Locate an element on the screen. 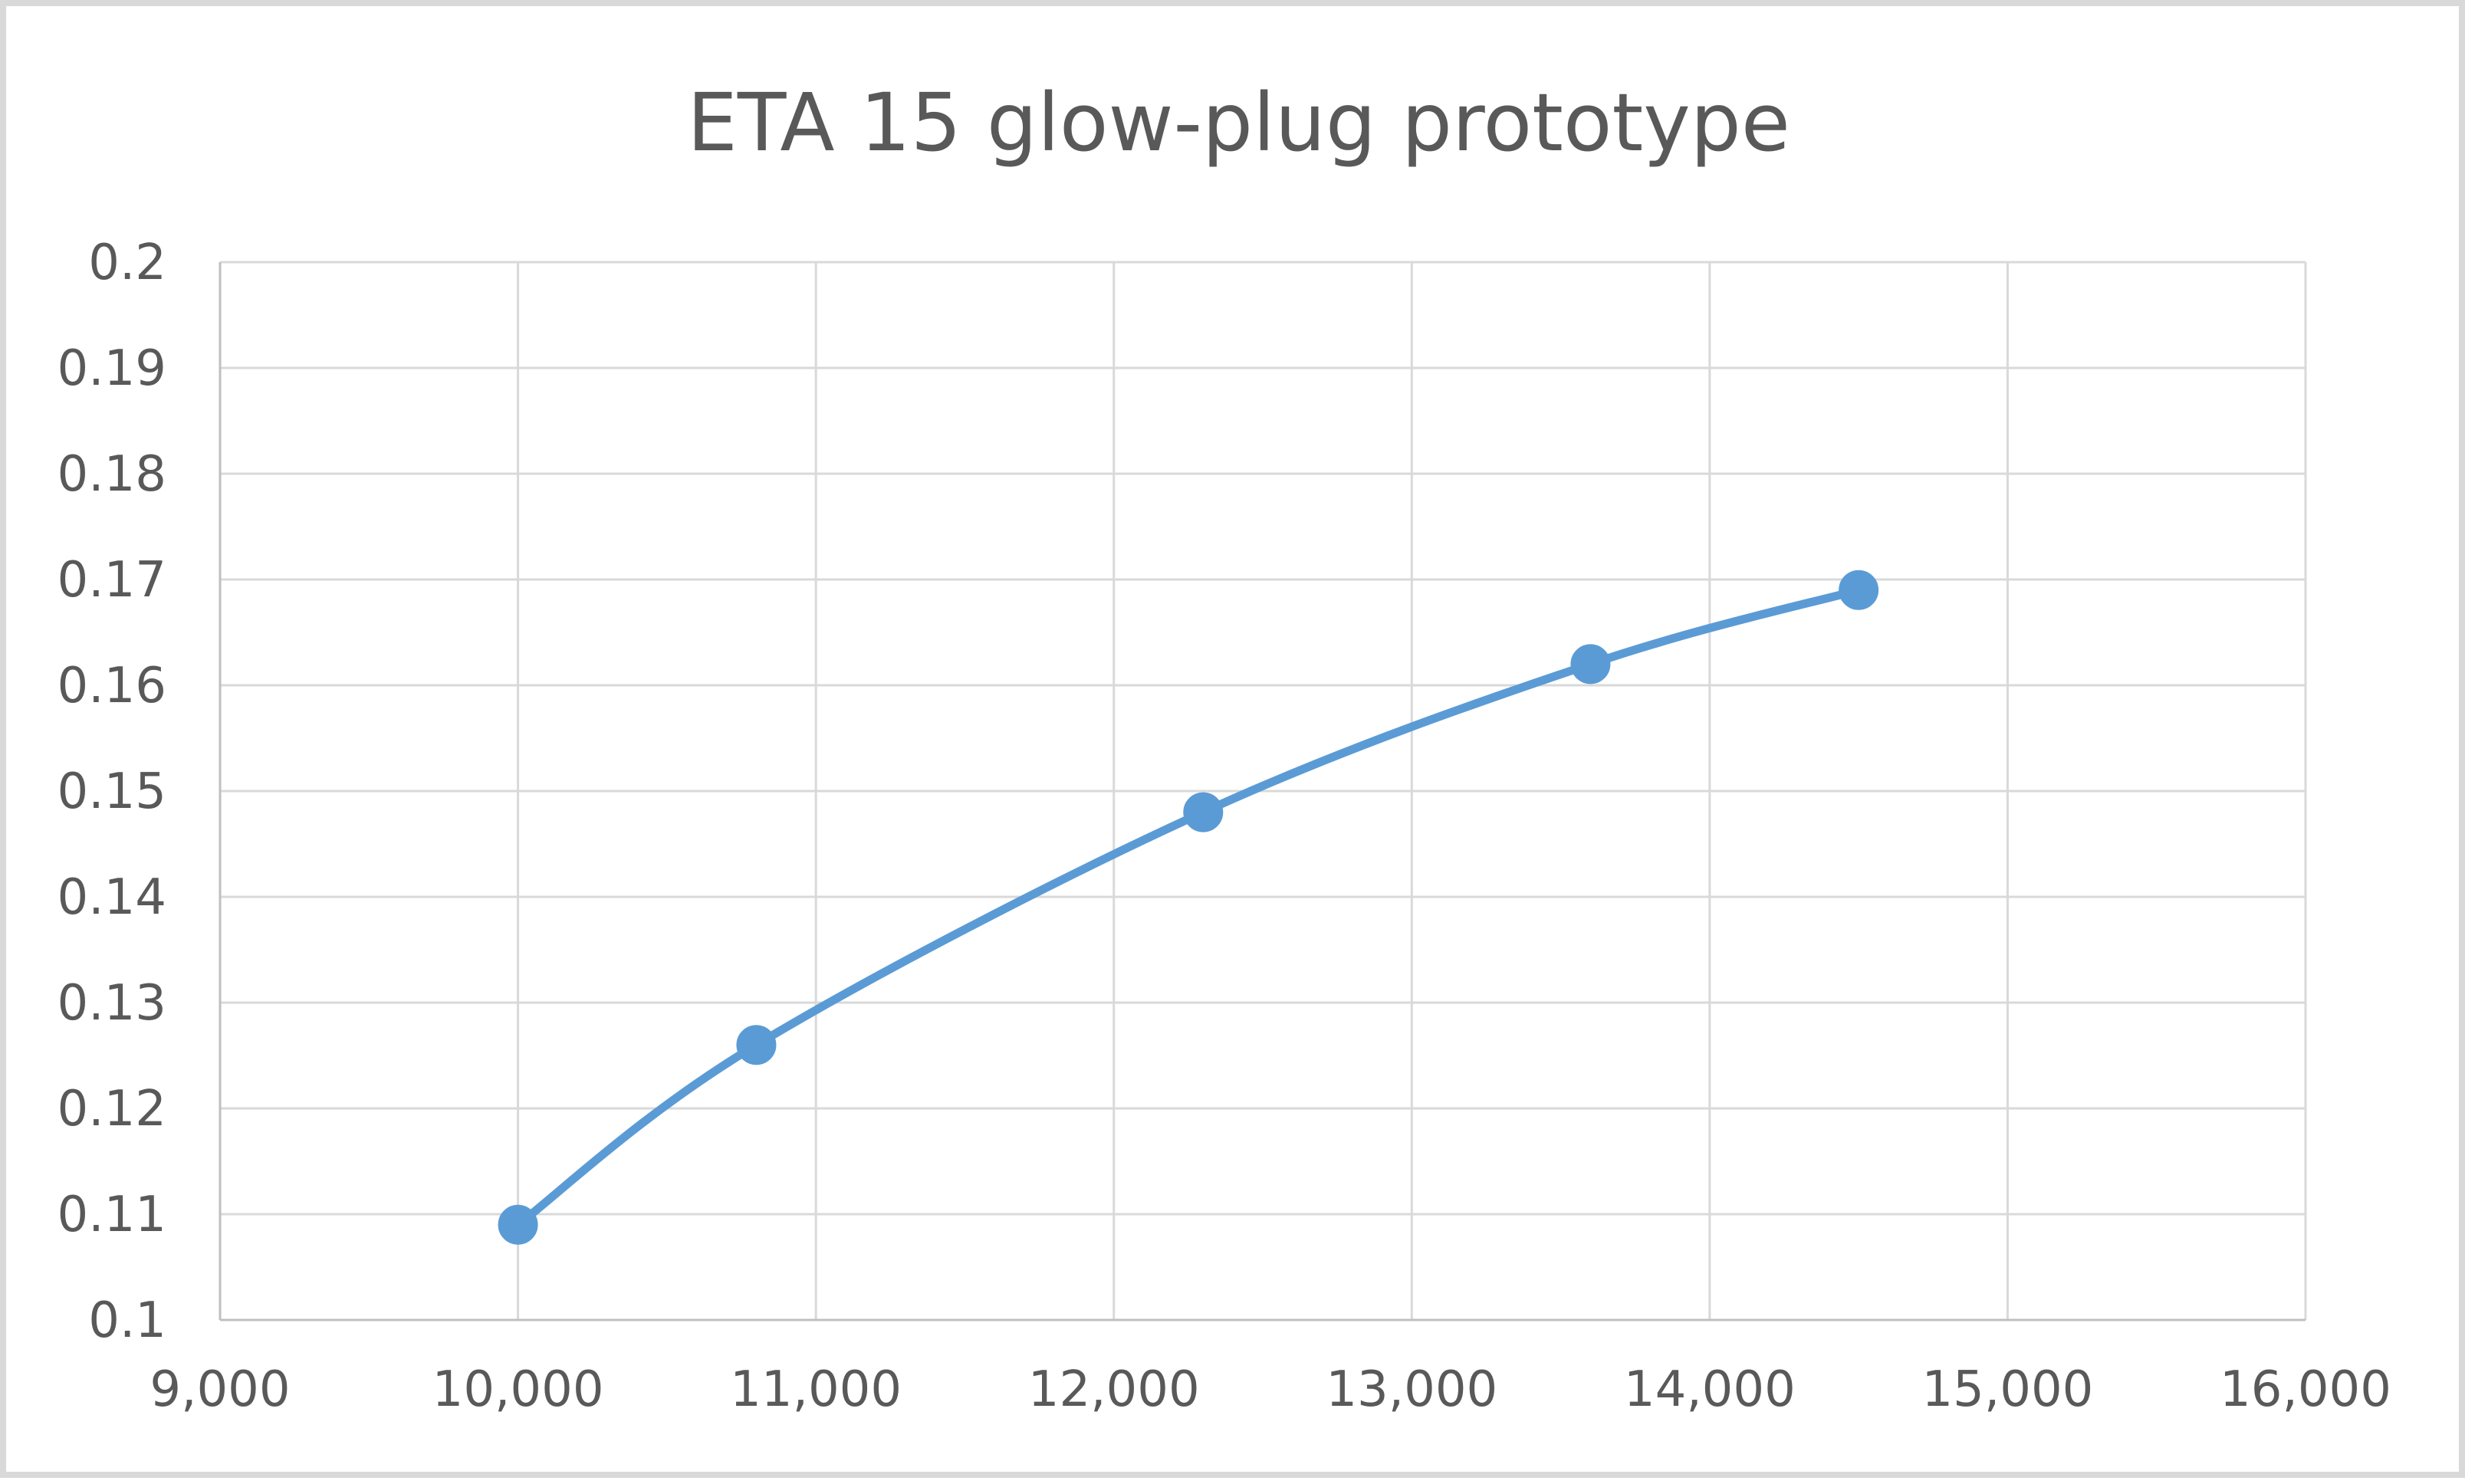 The height and width of the screenshot is (1484, 2465). y-tick-label: 0.13 is located at coordinates (112, 1003).